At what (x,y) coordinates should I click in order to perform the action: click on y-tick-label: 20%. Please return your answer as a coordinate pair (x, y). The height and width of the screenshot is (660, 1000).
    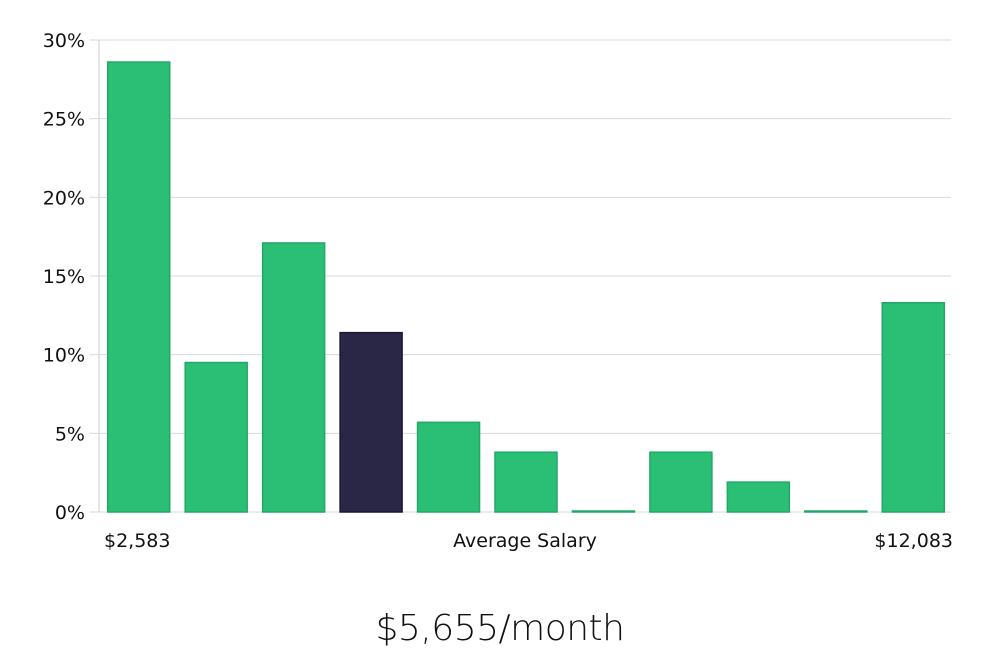
    Looking at the image, I should click on (64, 198).